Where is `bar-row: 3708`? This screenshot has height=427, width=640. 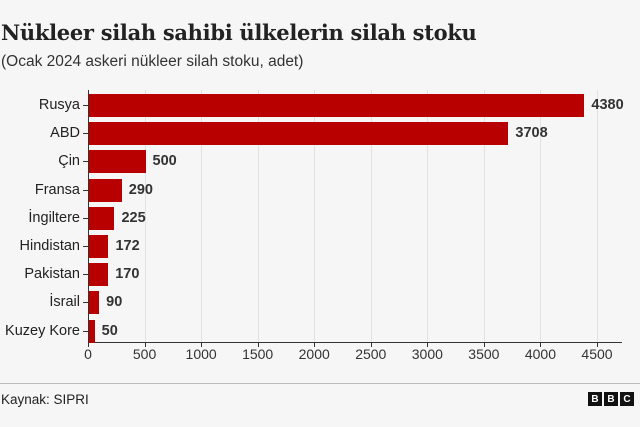 bar-row: 3708 is located at coordinates (352, 134).